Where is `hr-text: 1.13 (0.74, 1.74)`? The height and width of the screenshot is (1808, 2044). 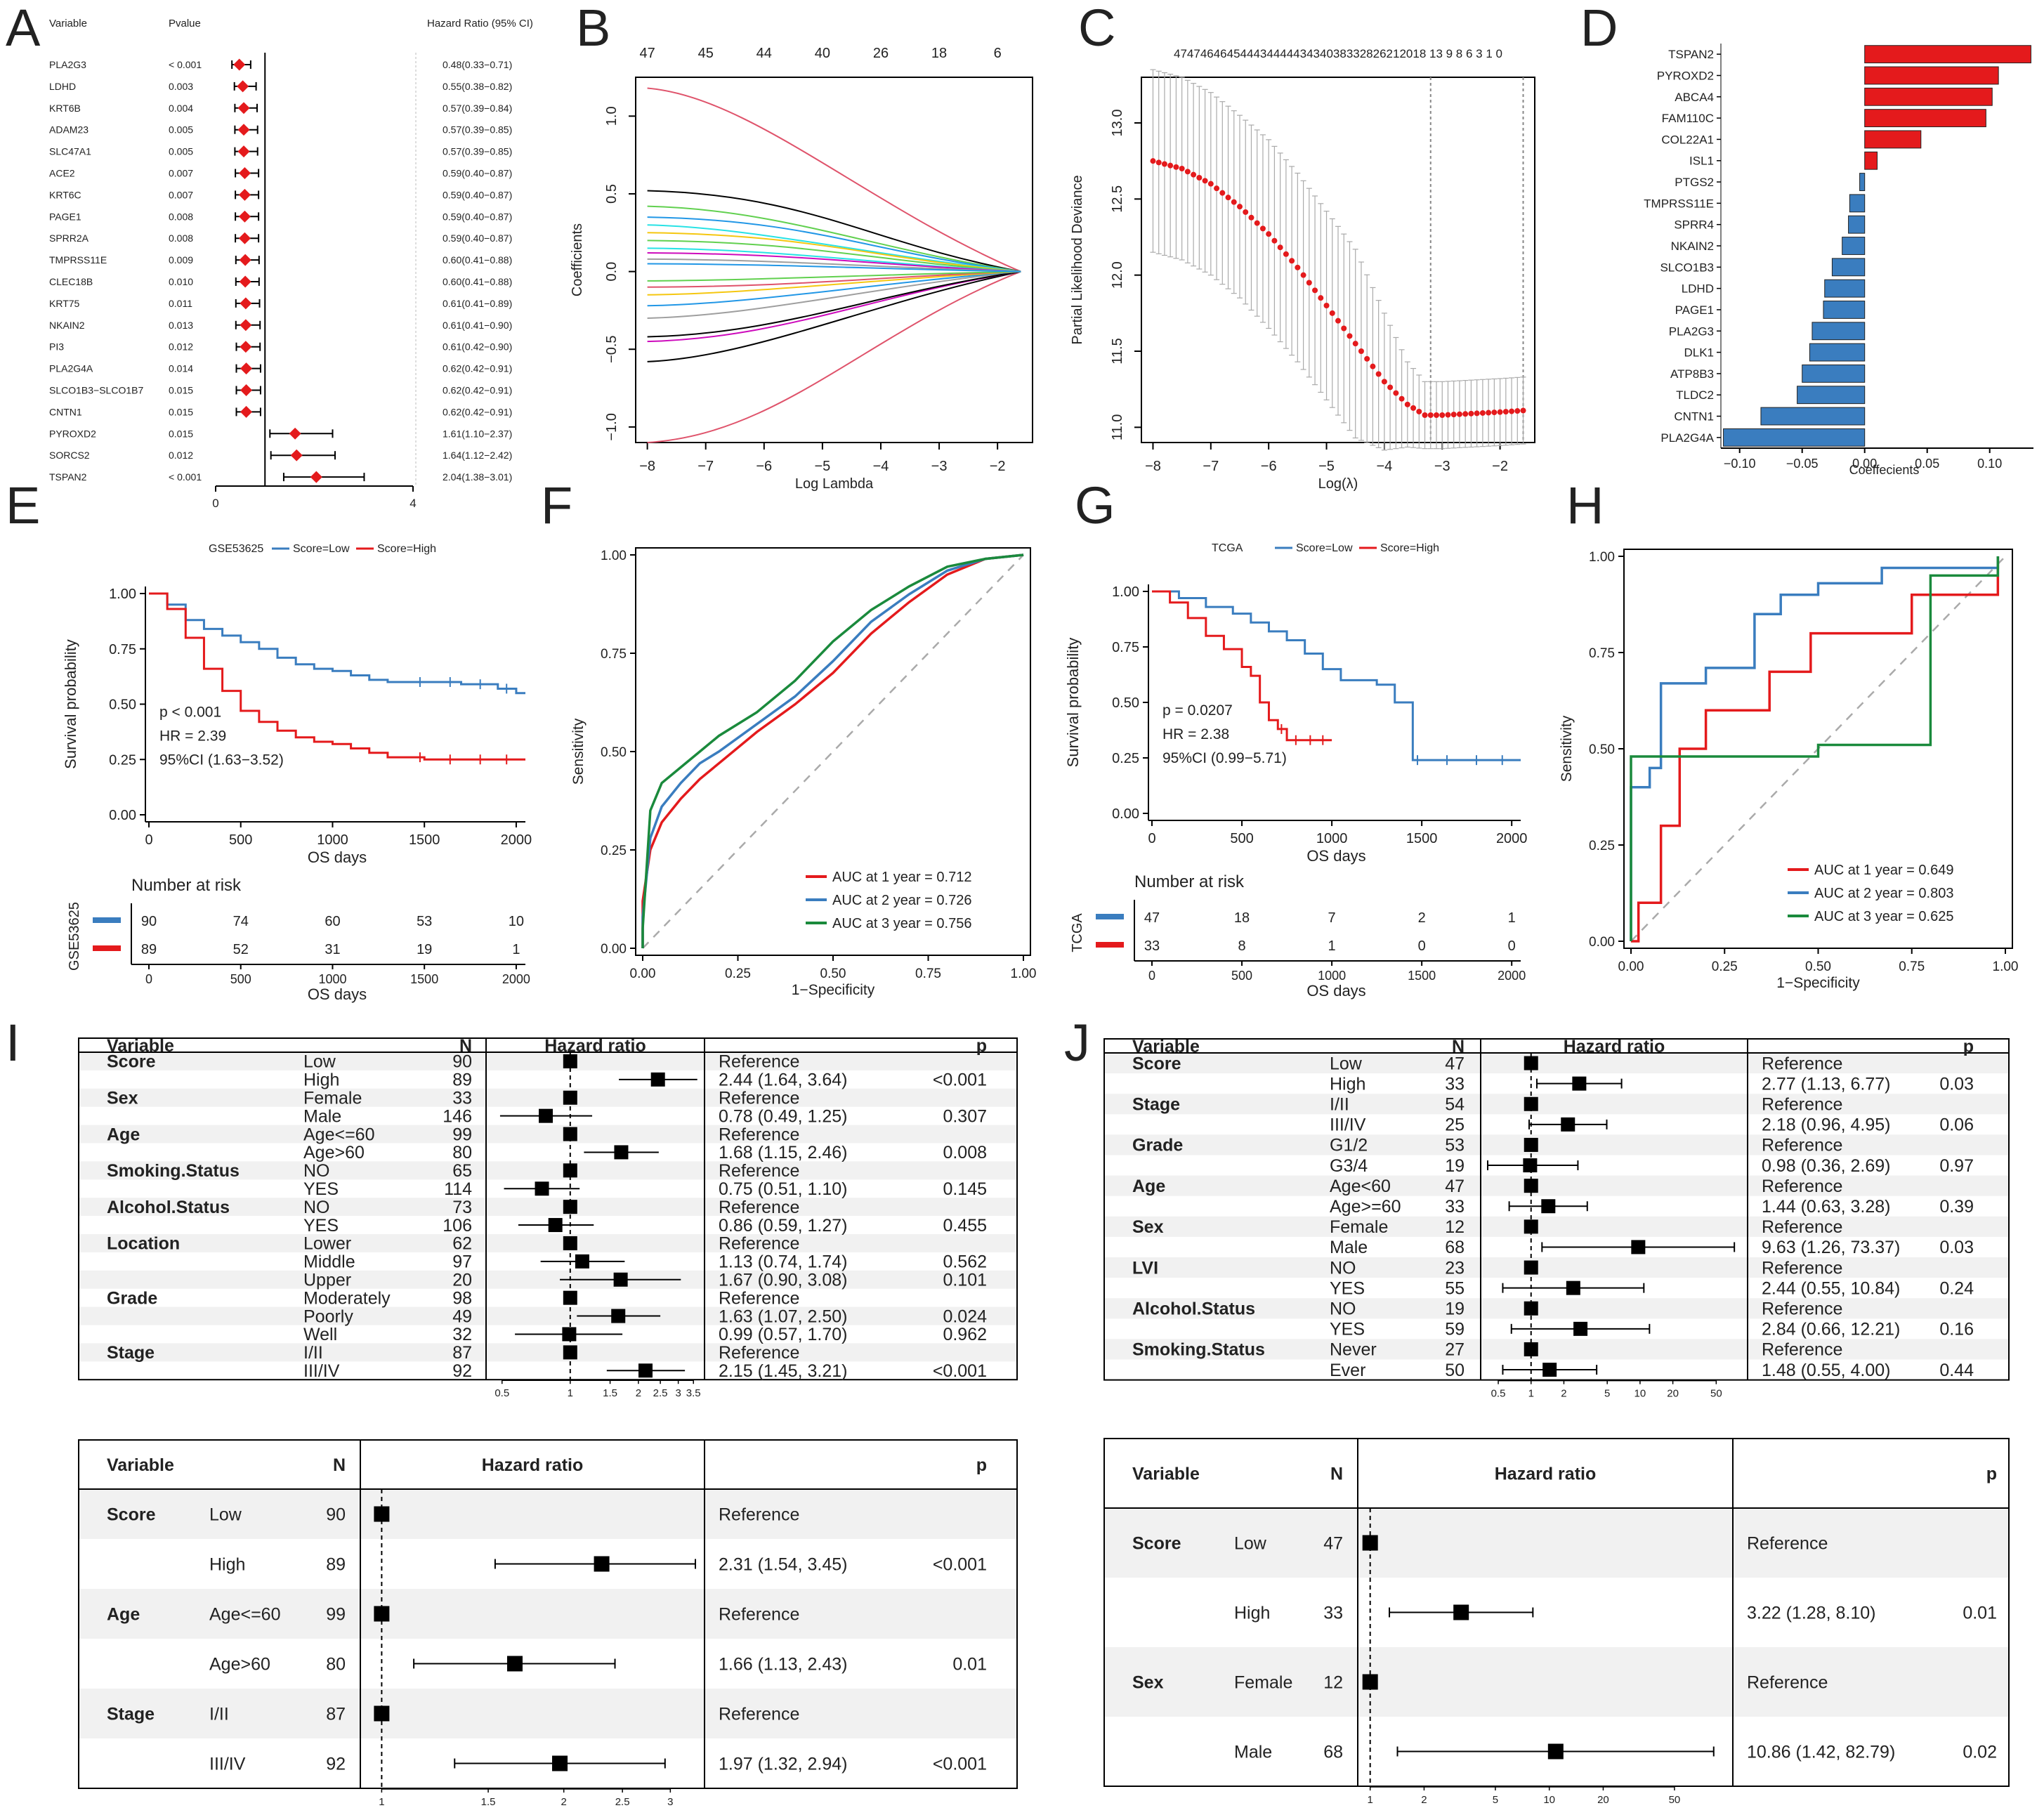
hr-text: 1.13 (0.74, 1.74) is located at coordinates (783, 1262).